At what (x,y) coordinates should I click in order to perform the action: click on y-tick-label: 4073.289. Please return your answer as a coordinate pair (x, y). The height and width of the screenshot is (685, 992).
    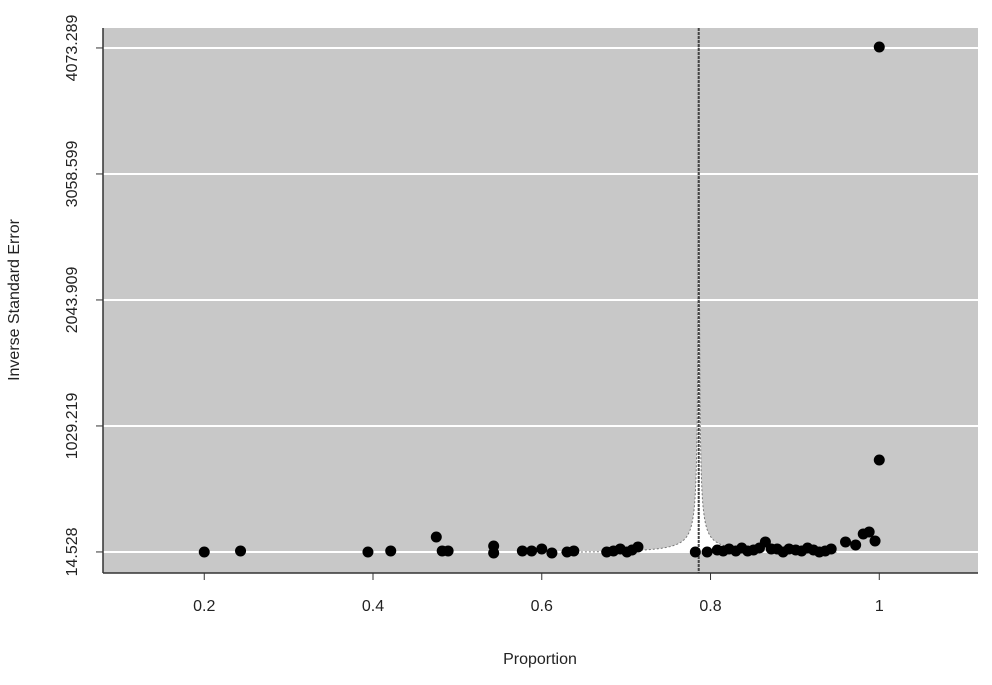
    Looking at the image, I should click on (72, 47).